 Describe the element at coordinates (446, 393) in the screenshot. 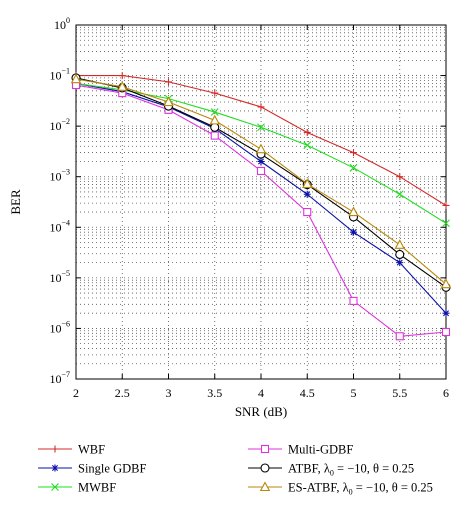

I see `x-tick-label: 6` at that location.